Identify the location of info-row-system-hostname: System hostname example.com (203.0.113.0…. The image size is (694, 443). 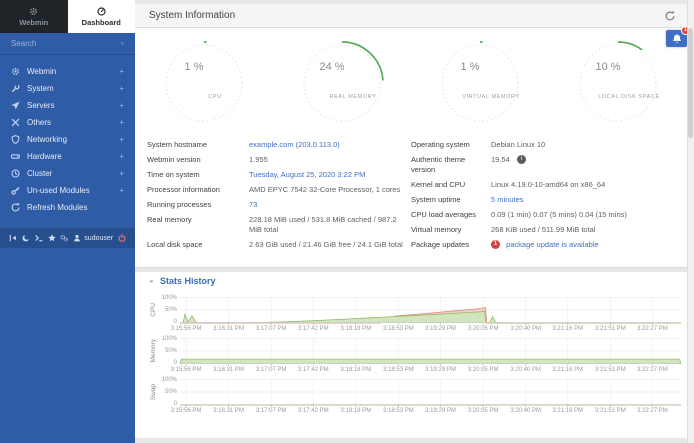
(279, 144).